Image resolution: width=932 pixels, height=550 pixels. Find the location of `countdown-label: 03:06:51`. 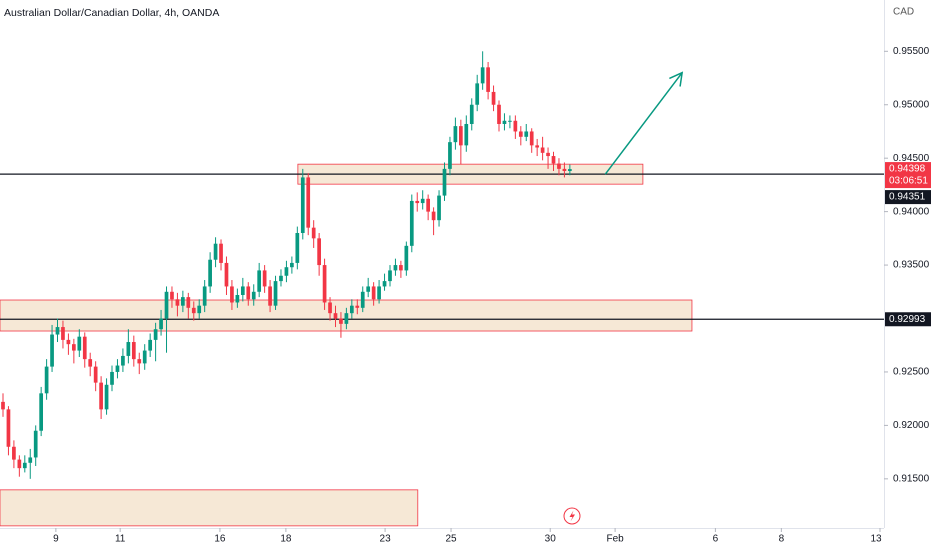

countdown-label: 03:06:51 is located at coordinates (908, 181).